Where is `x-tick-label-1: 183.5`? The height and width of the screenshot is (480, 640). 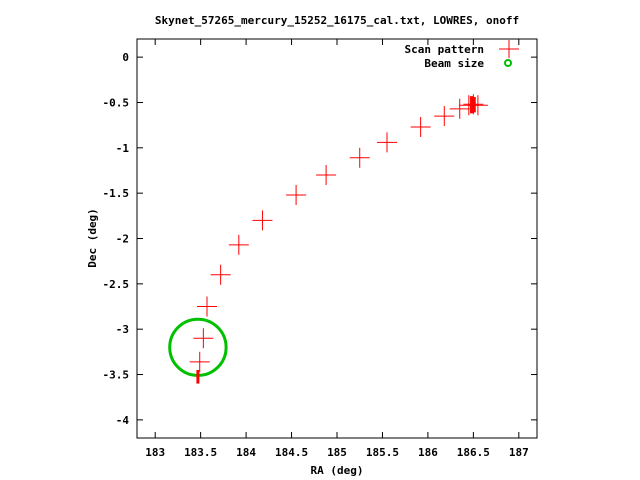
x-tick-label-1: 183.5 is located at coordinates (200, 452).